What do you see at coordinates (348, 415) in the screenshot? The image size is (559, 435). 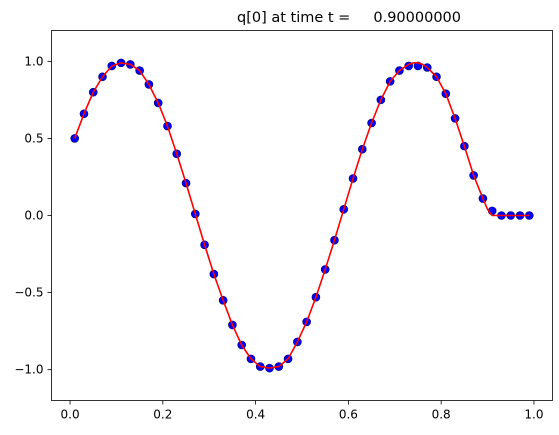 I see `x-tick-label: 0.6` at bounding box center [348, 415].